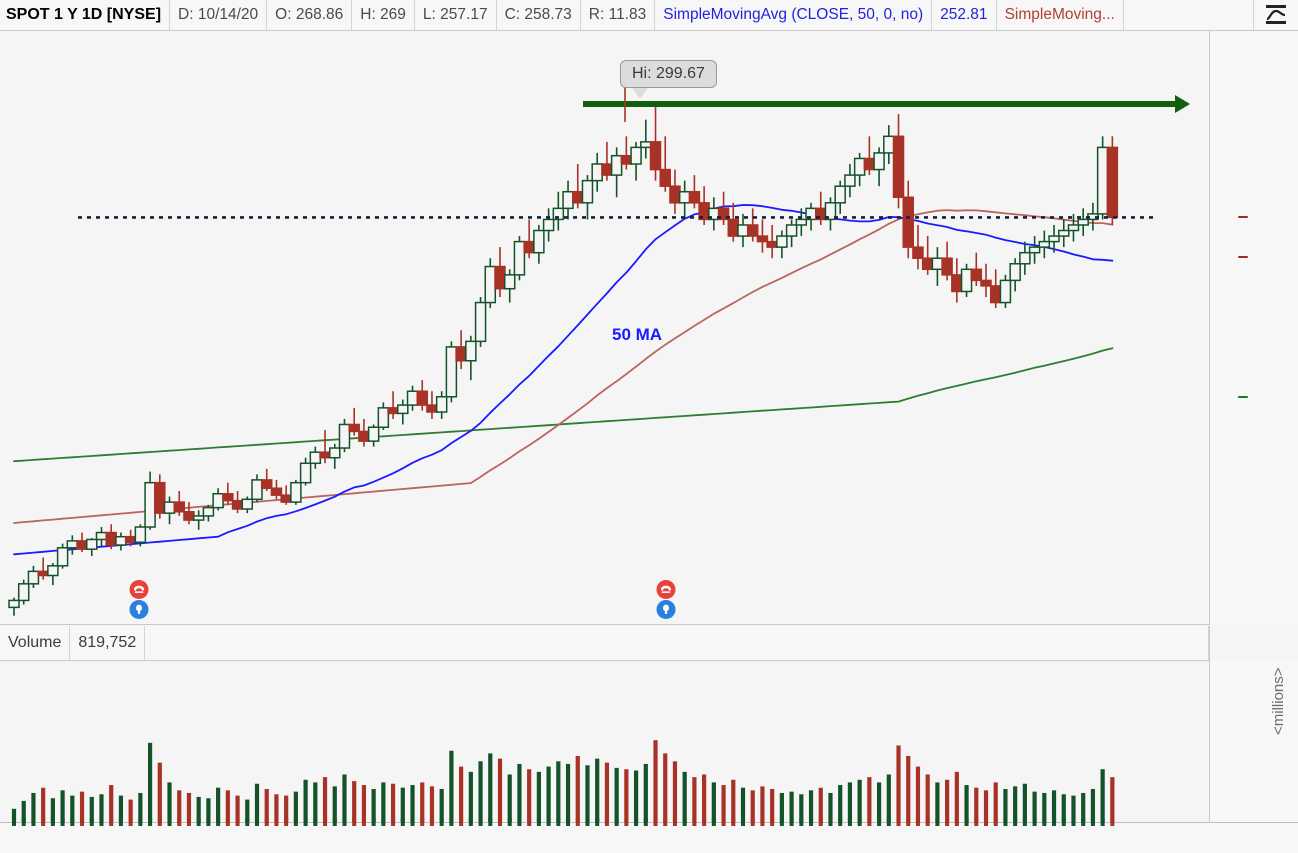  What do you see at coordinates (85, 15) in the screenshot?
I see `symbol-label: SPOT 1 Y 1D [NYSE]` at bounding box center [85, 15].